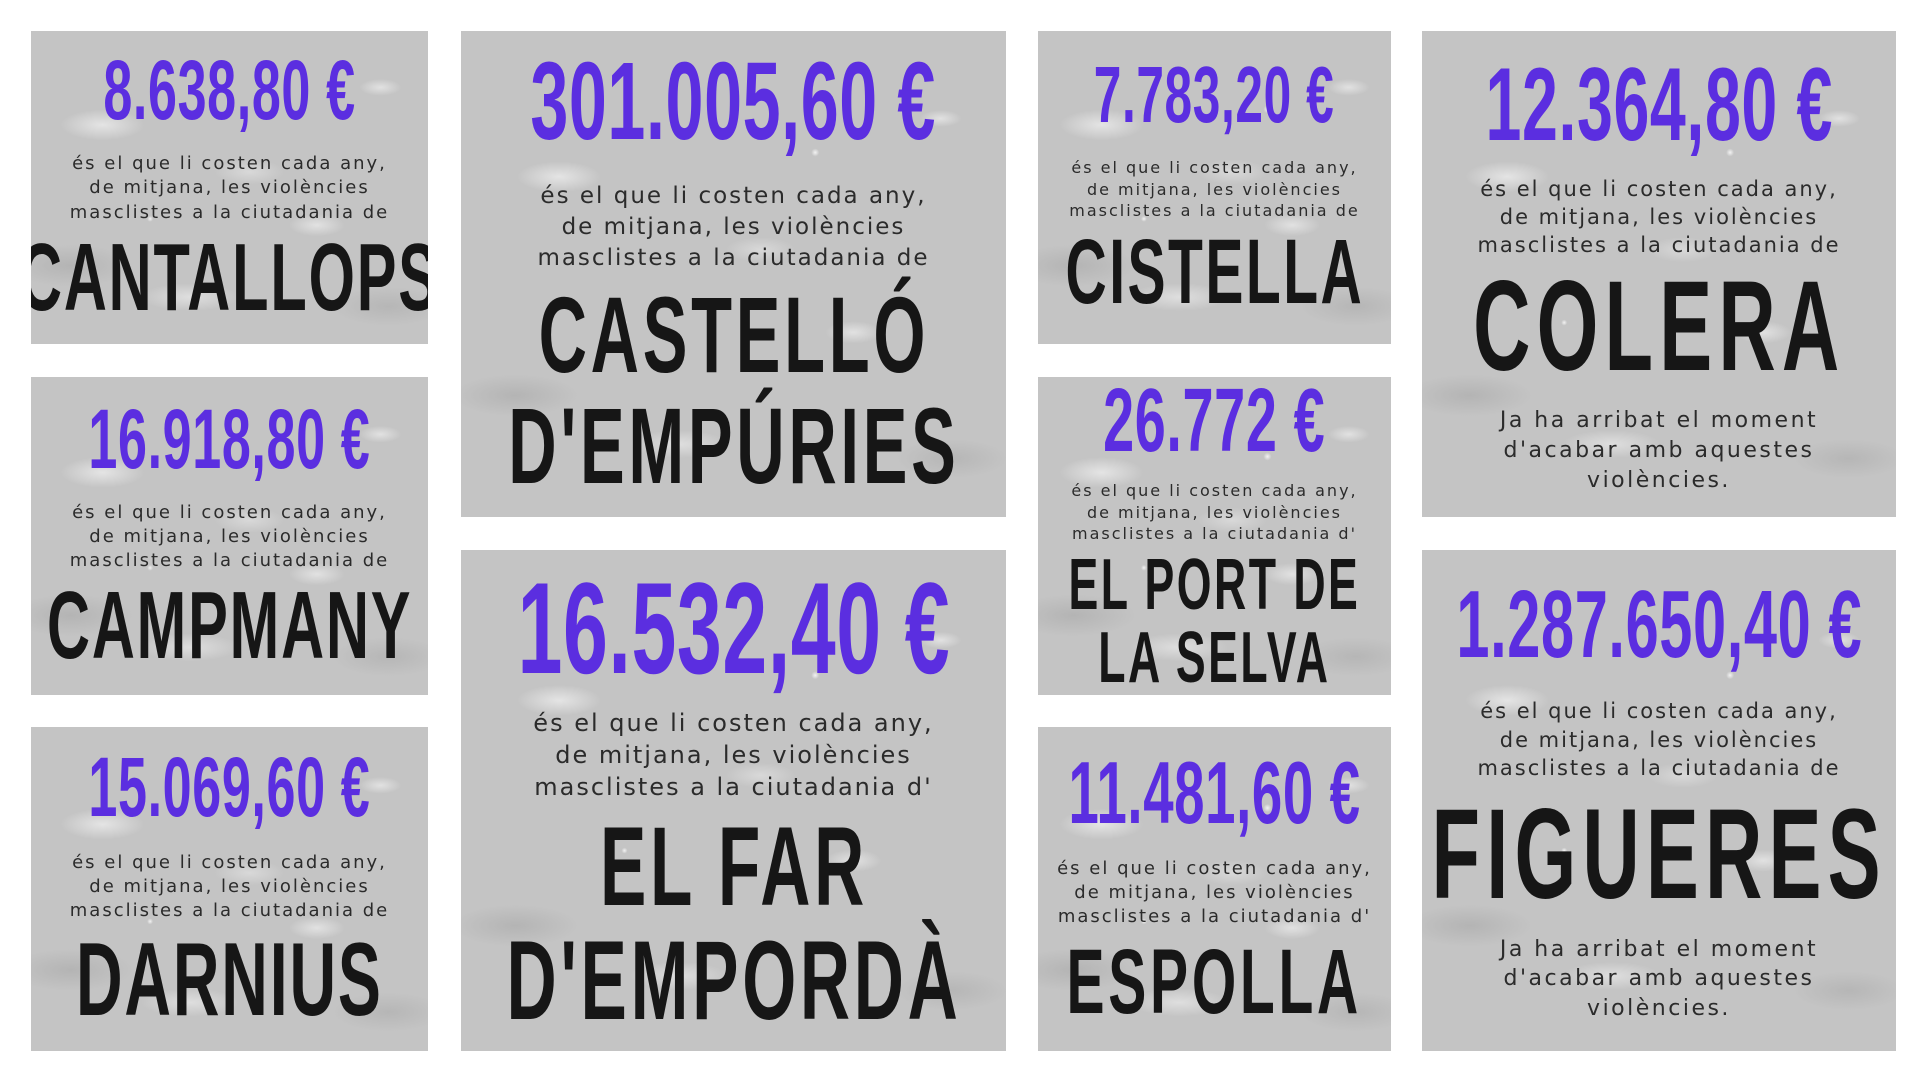  I want to click on cost-amount: 8.638,80 €, so click(229, 90).